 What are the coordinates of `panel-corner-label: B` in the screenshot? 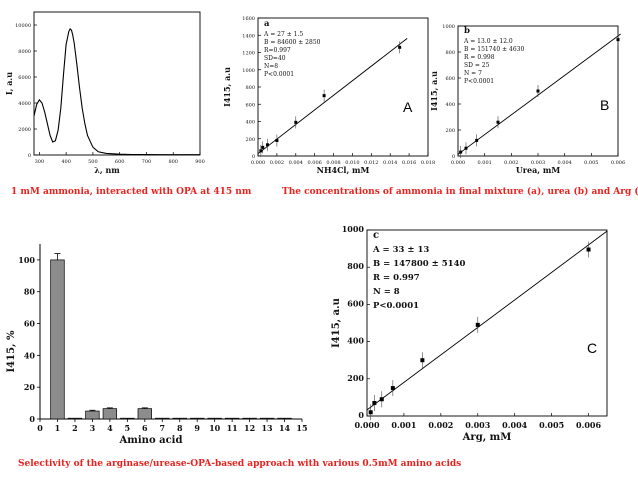 It's located at (604, 105).